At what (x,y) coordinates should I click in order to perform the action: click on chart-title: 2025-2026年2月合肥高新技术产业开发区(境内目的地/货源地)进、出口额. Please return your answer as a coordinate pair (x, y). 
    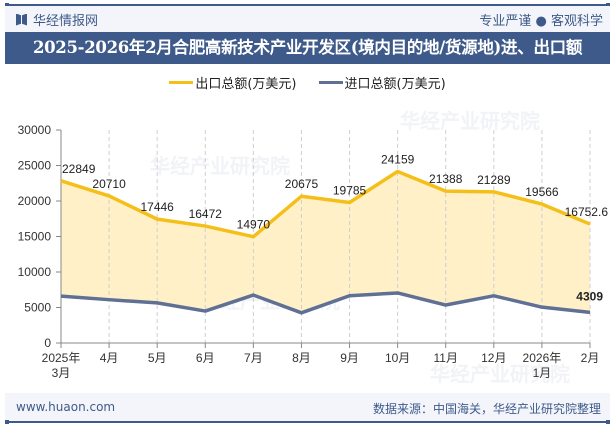
    Looking at the image, I should click on (307, 48).